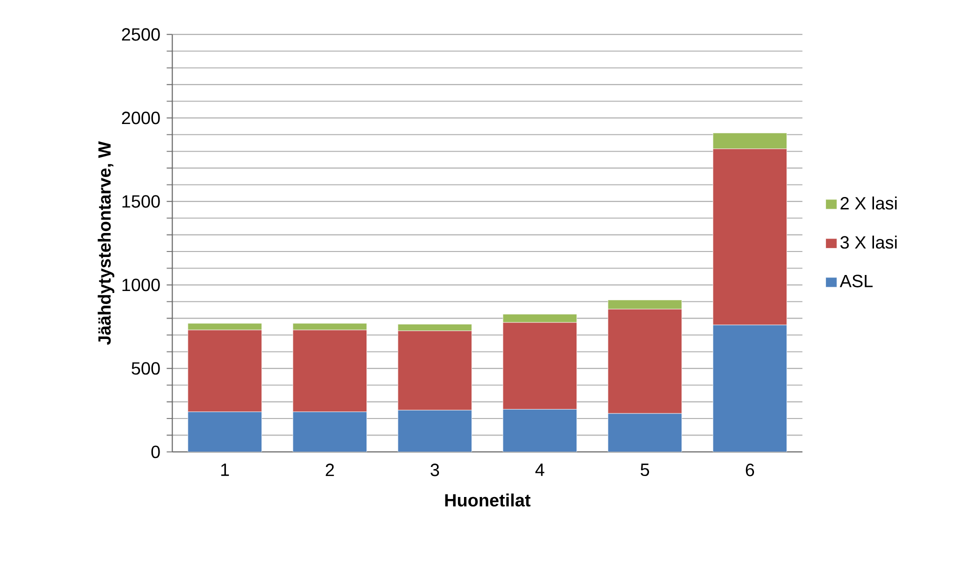 The height and width of the screenshot is (569, 956). What do you see at coordinates (141, 118) in the screenshot?
I see `y-tick-label: 2000` at bounding box center [141, 118].